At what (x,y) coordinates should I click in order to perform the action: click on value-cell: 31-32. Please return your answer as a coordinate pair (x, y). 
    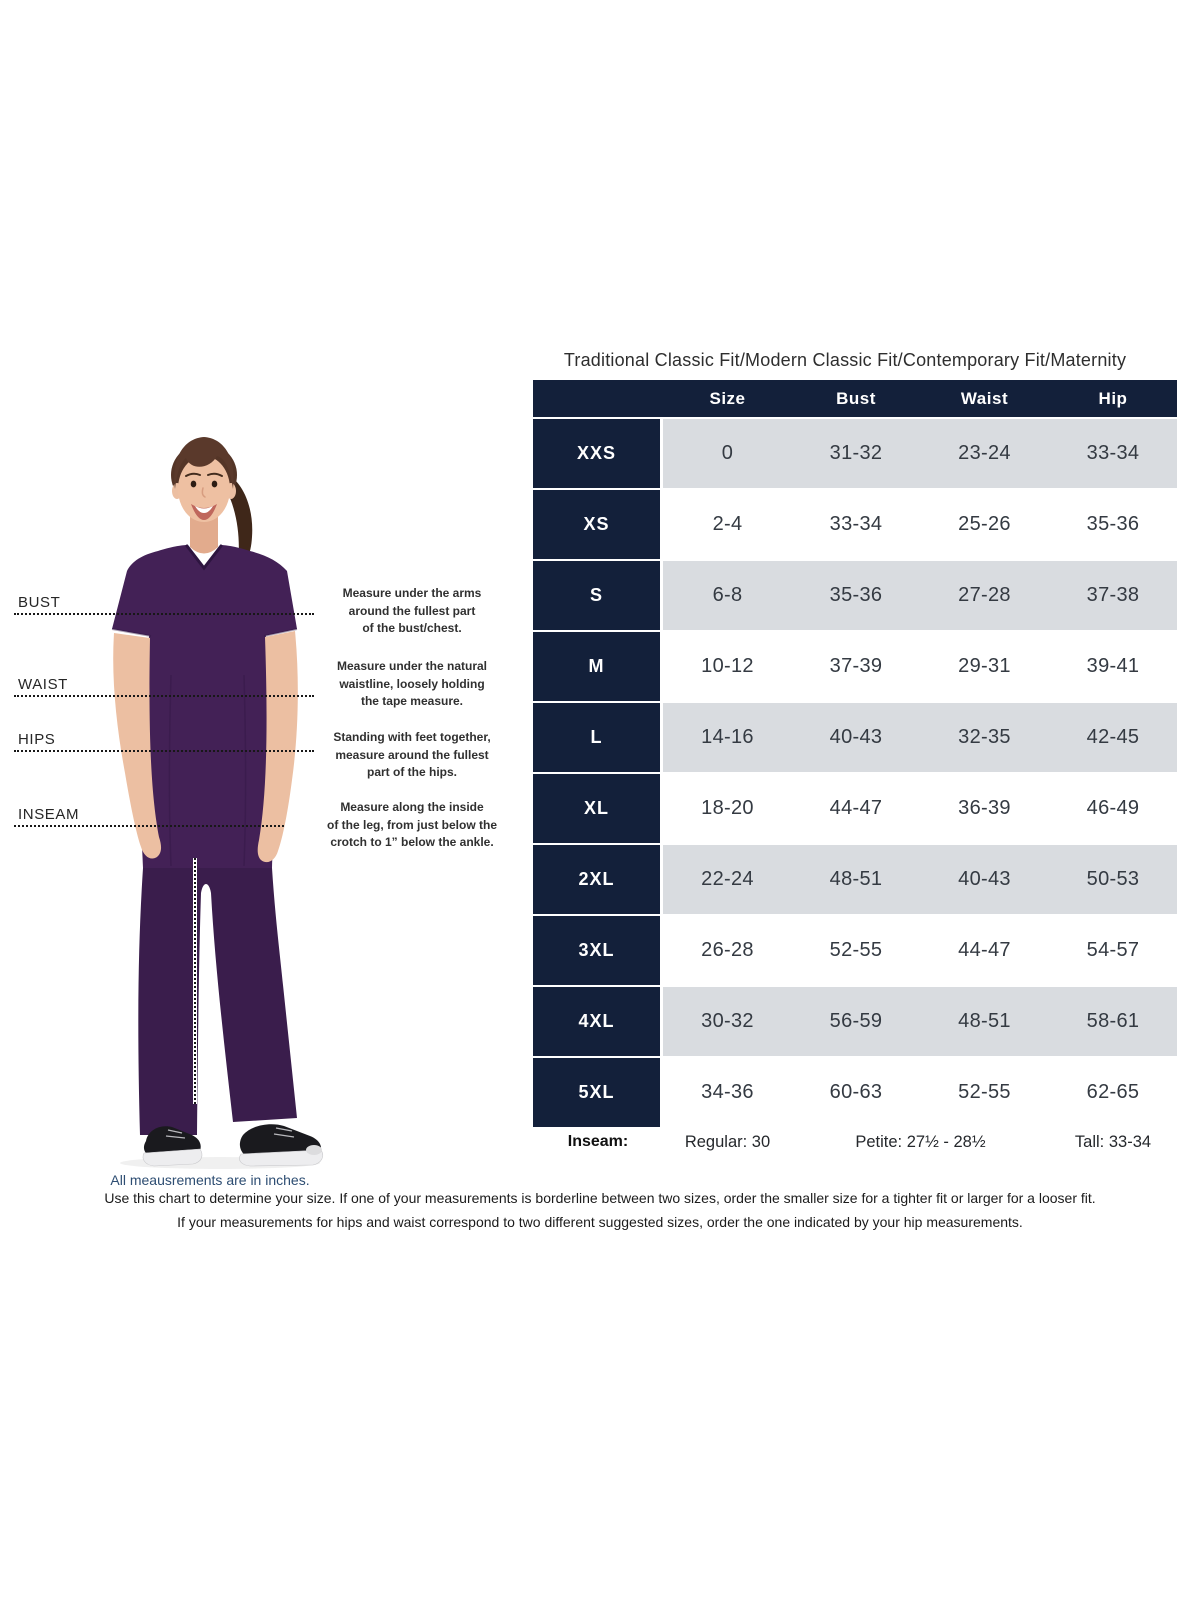
    Looking at the image, I should click on (856, 453).